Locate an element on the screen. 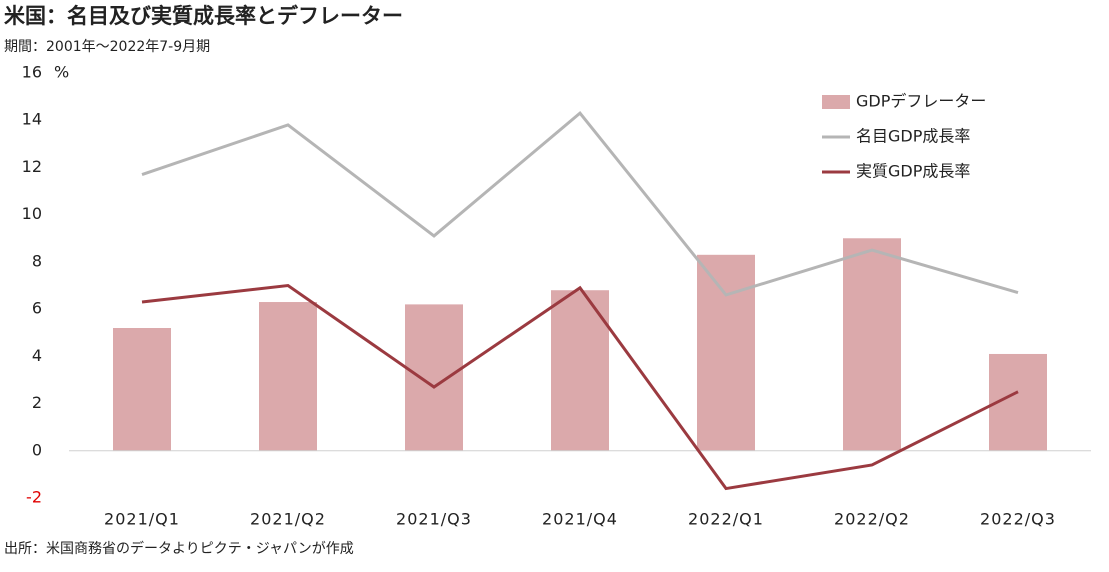  y-tick-label: 14 is located at coordinates (32, 119).